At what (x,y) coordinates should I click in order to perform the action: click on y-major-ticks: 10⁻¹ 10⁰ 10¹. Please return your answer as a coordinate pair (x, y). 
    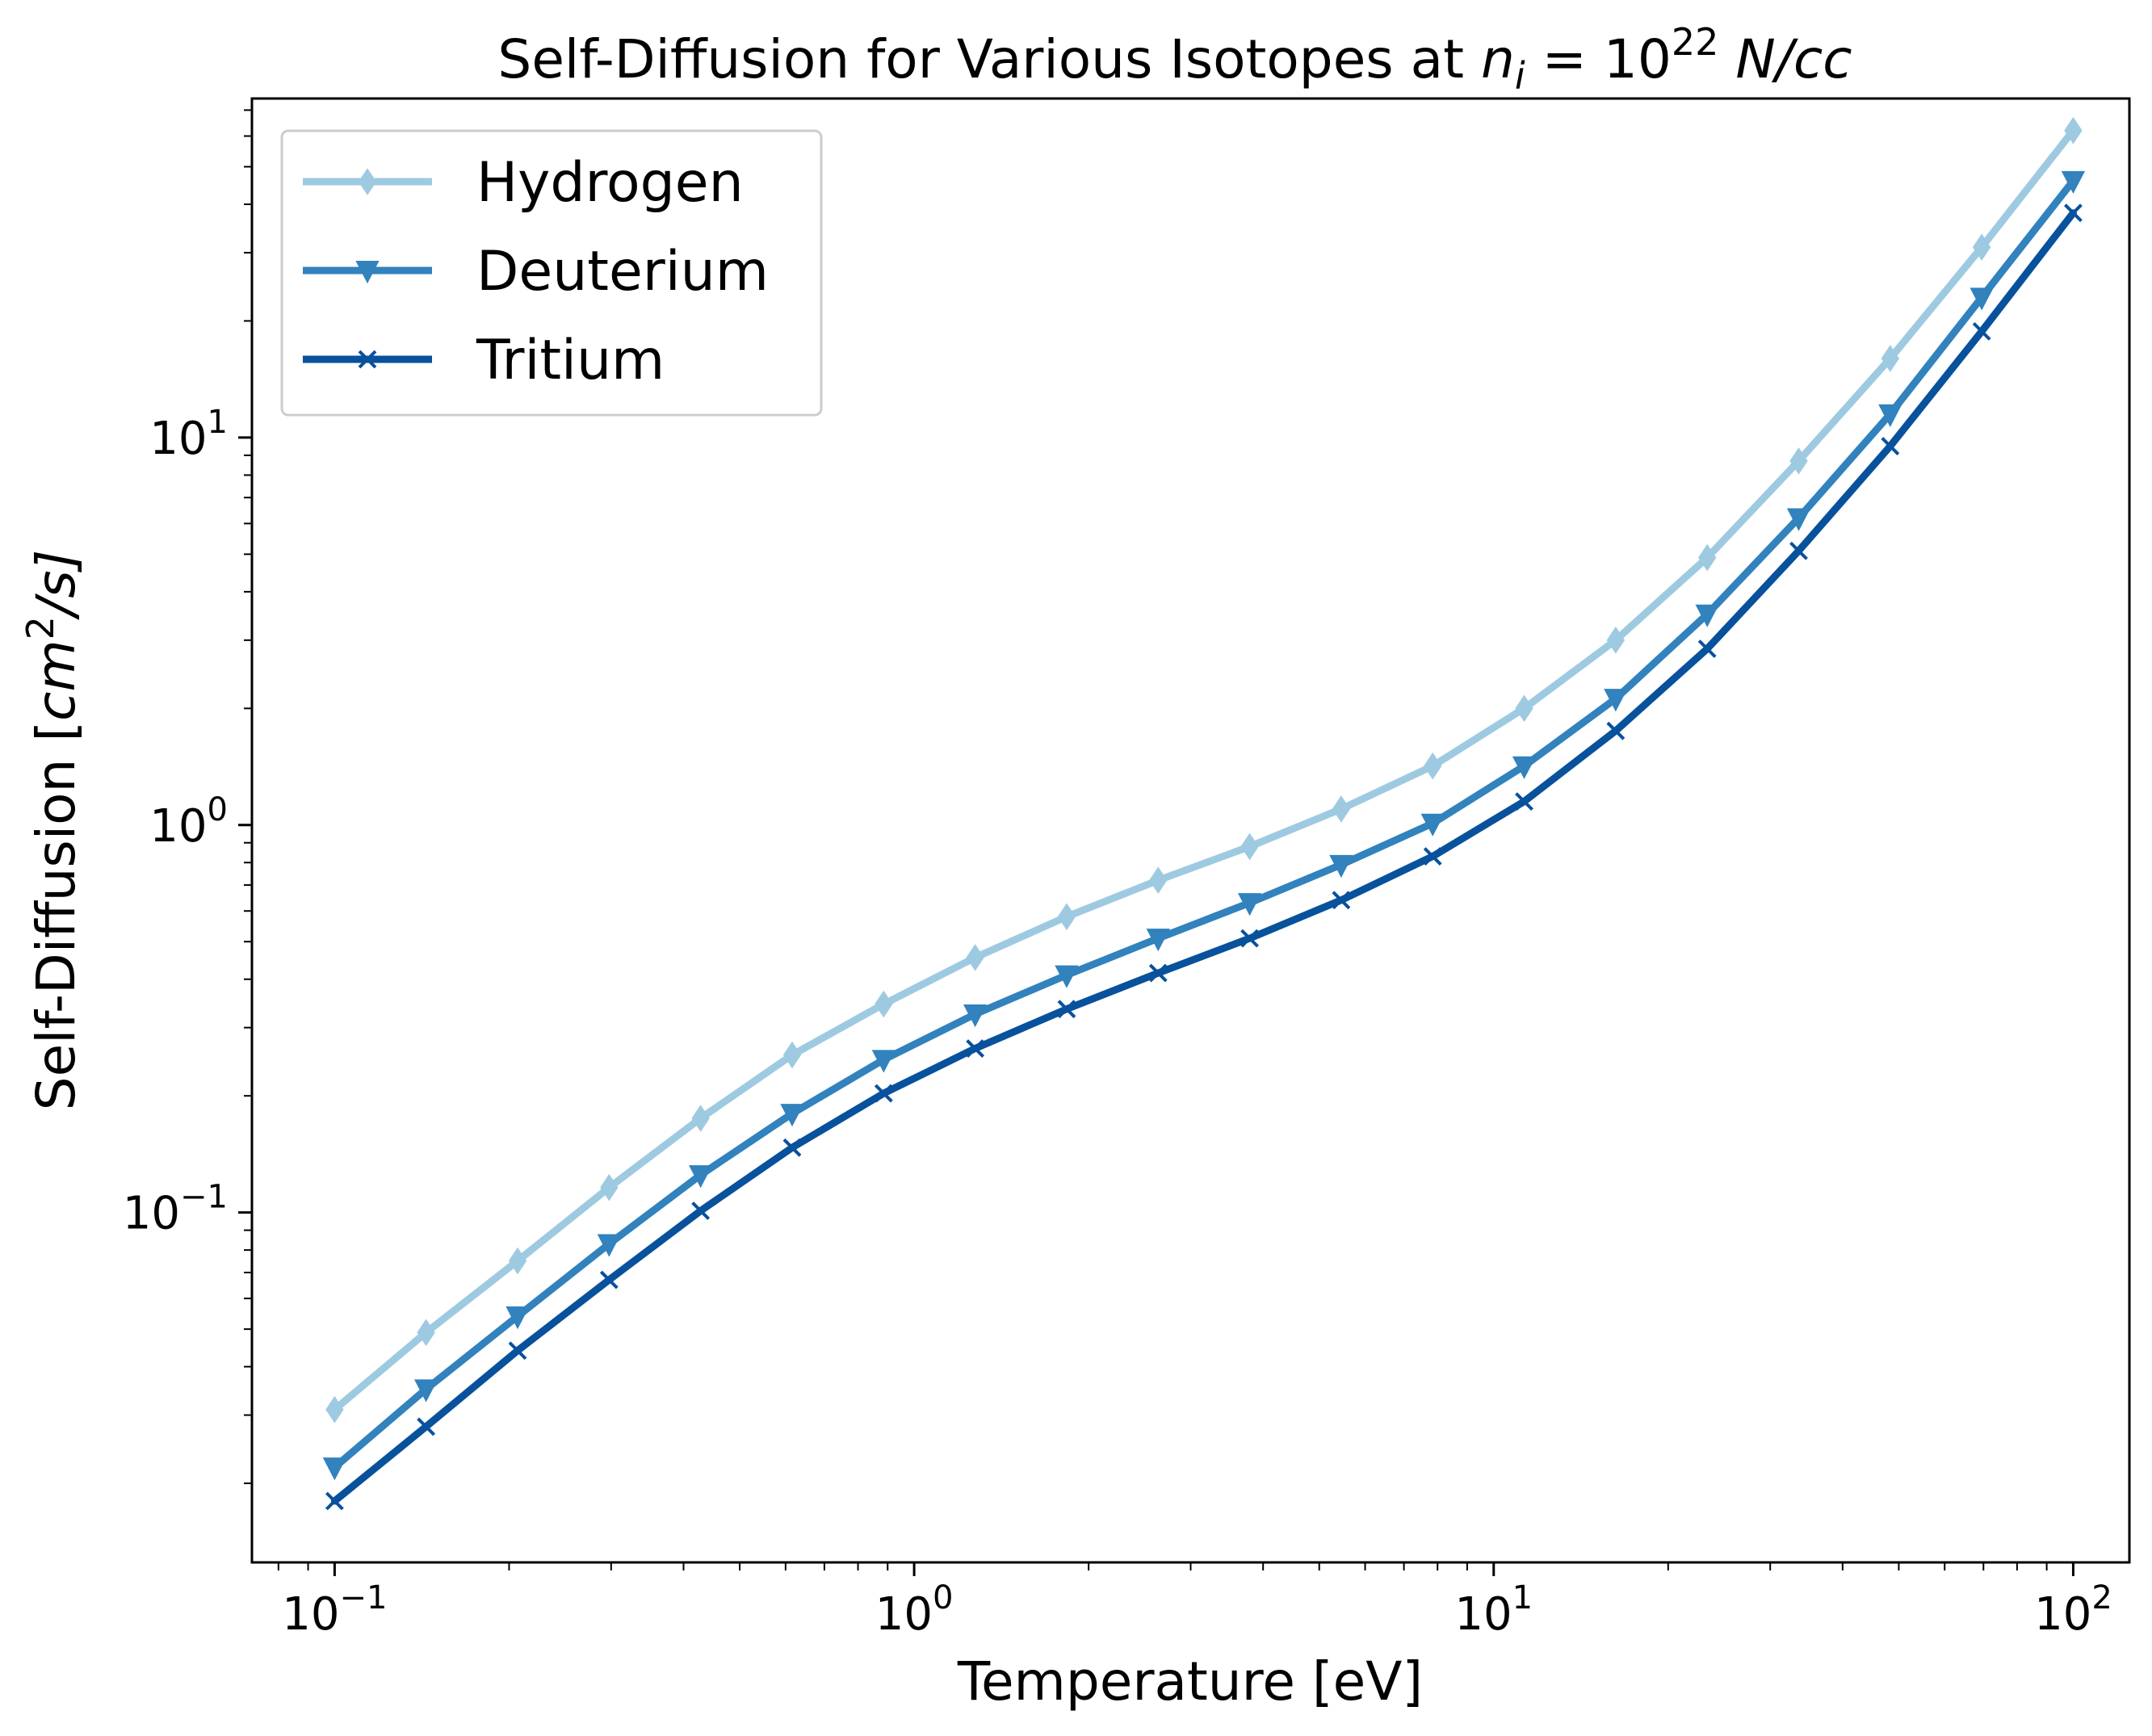
    Looking at the image, I should click on (188, 822).